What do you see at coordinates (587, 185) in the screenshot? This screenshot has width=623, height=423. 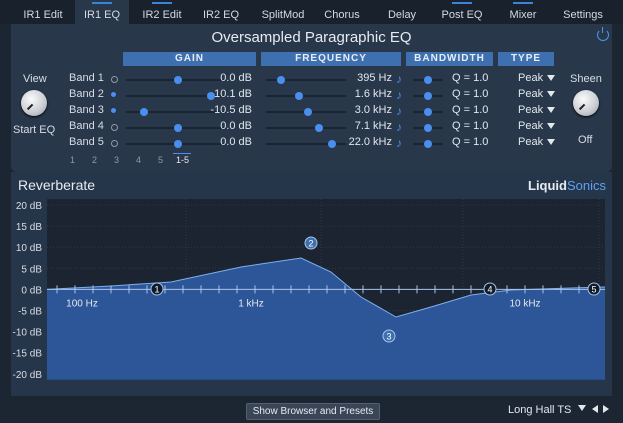 I see `brand-logo-b: Sonics` at bounding box center [587, 185].